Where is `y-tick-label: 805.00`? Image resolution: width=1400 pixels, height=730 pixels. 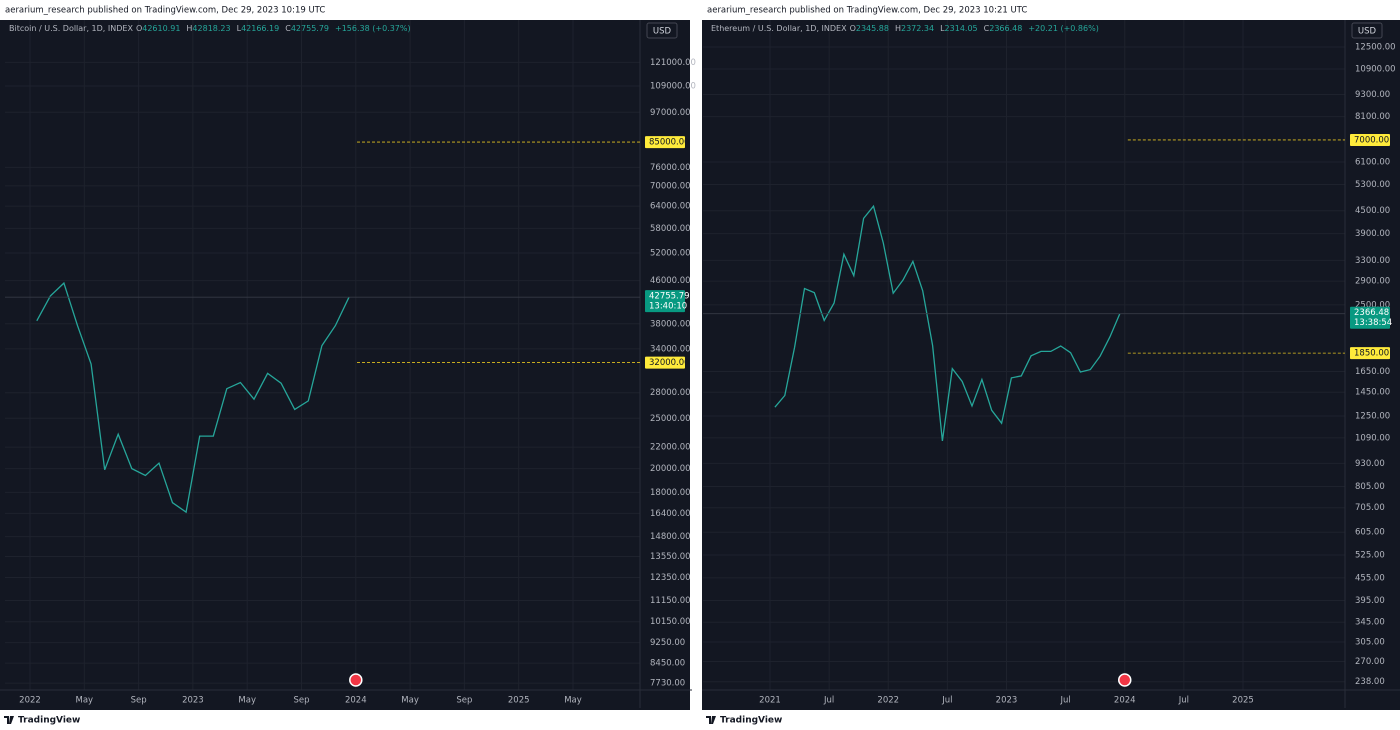 y-tick-label: 805.00 is located at coordinates (1370, 487).